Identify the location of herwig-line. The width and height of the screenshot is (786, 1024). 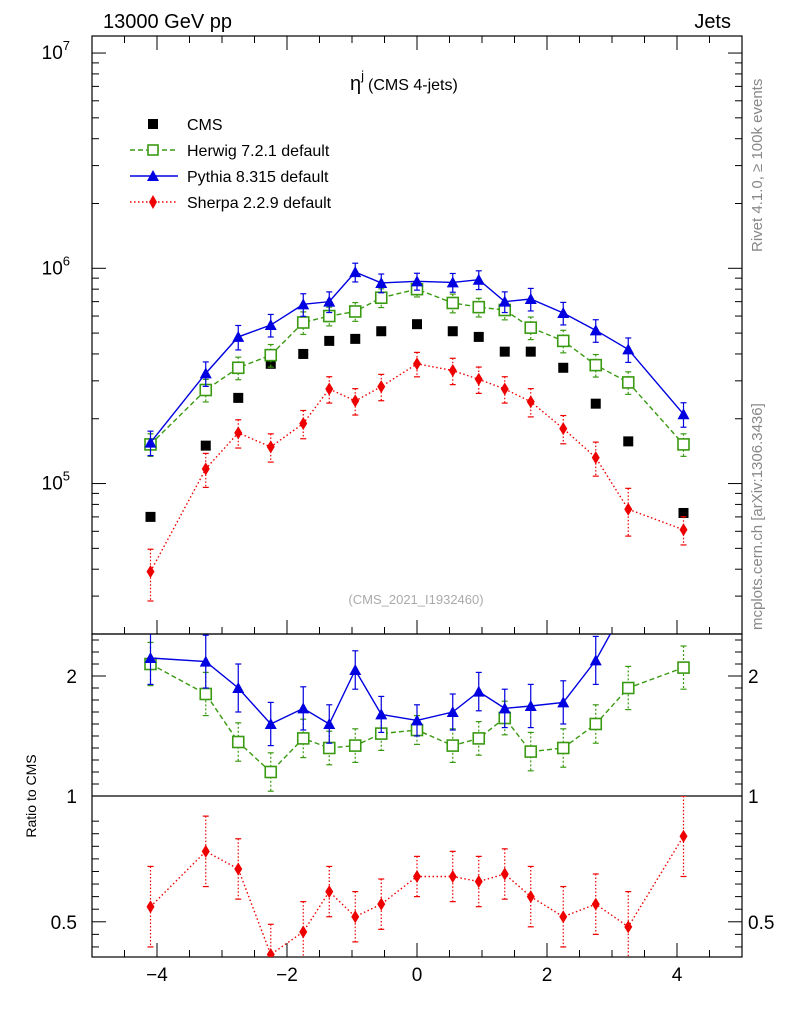
(417, 366).